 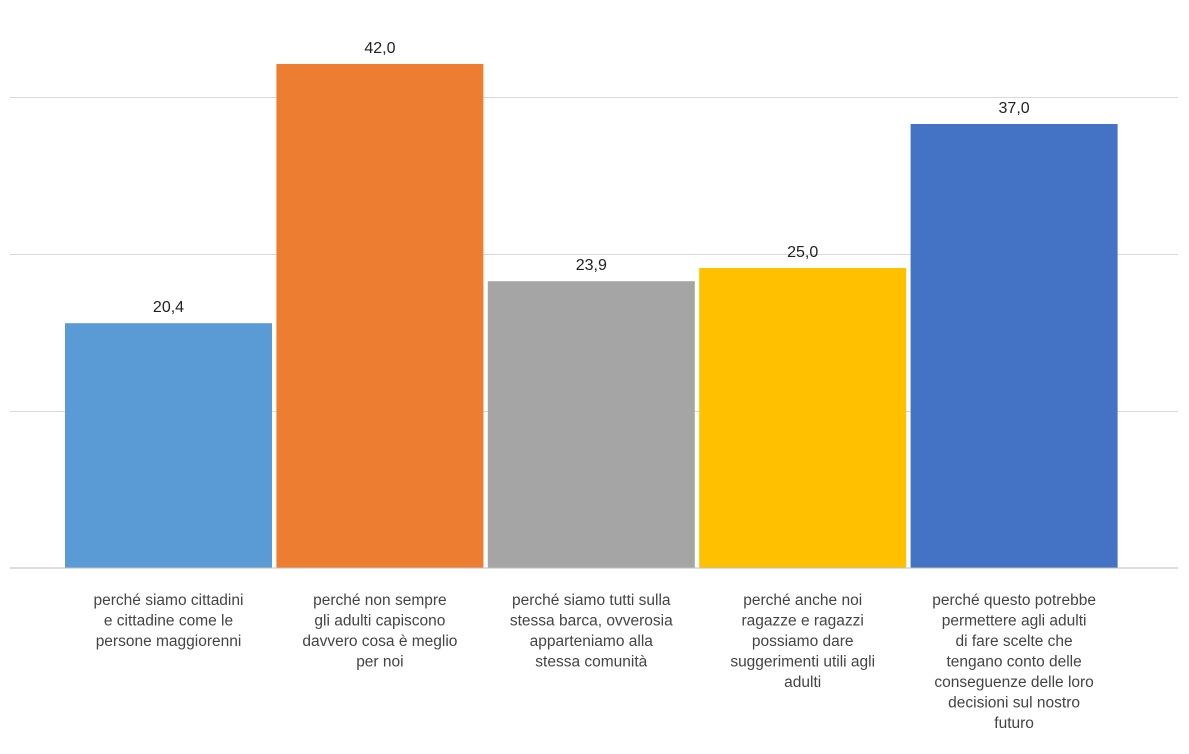 I want to click on category-label-line: apparteniamo alla, so click(x=592, y=641).